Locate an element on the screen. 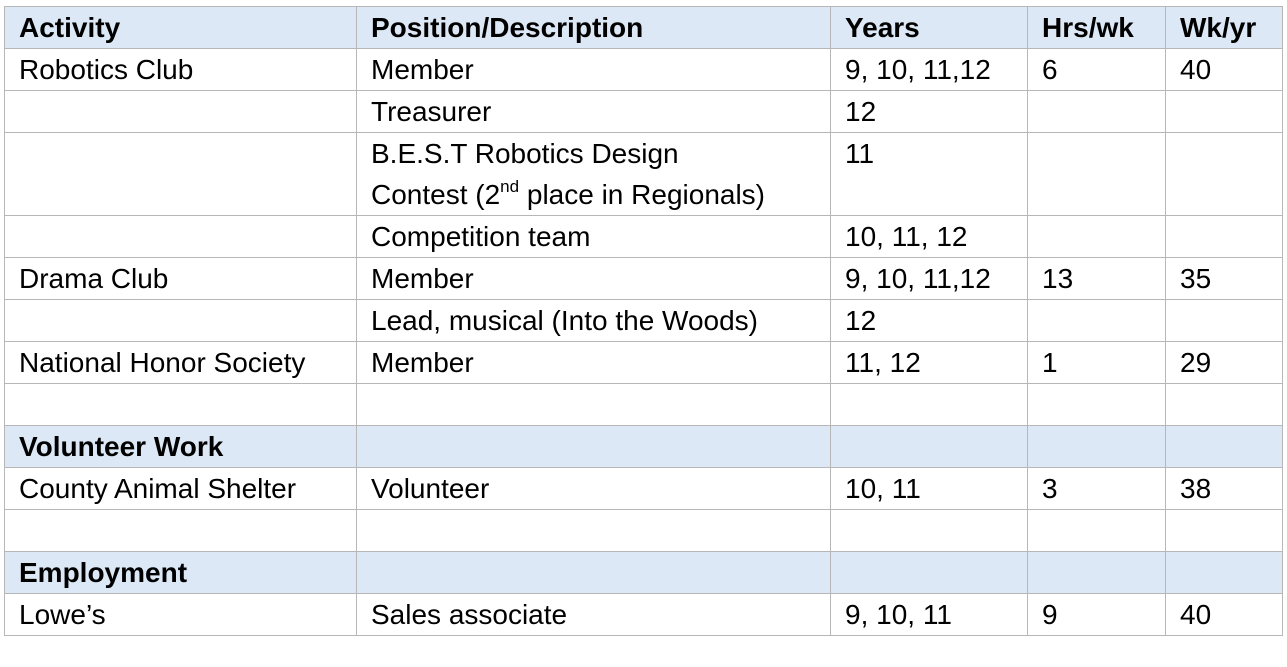  activity-cell: Drama Club is located at coordinates (180, 278).